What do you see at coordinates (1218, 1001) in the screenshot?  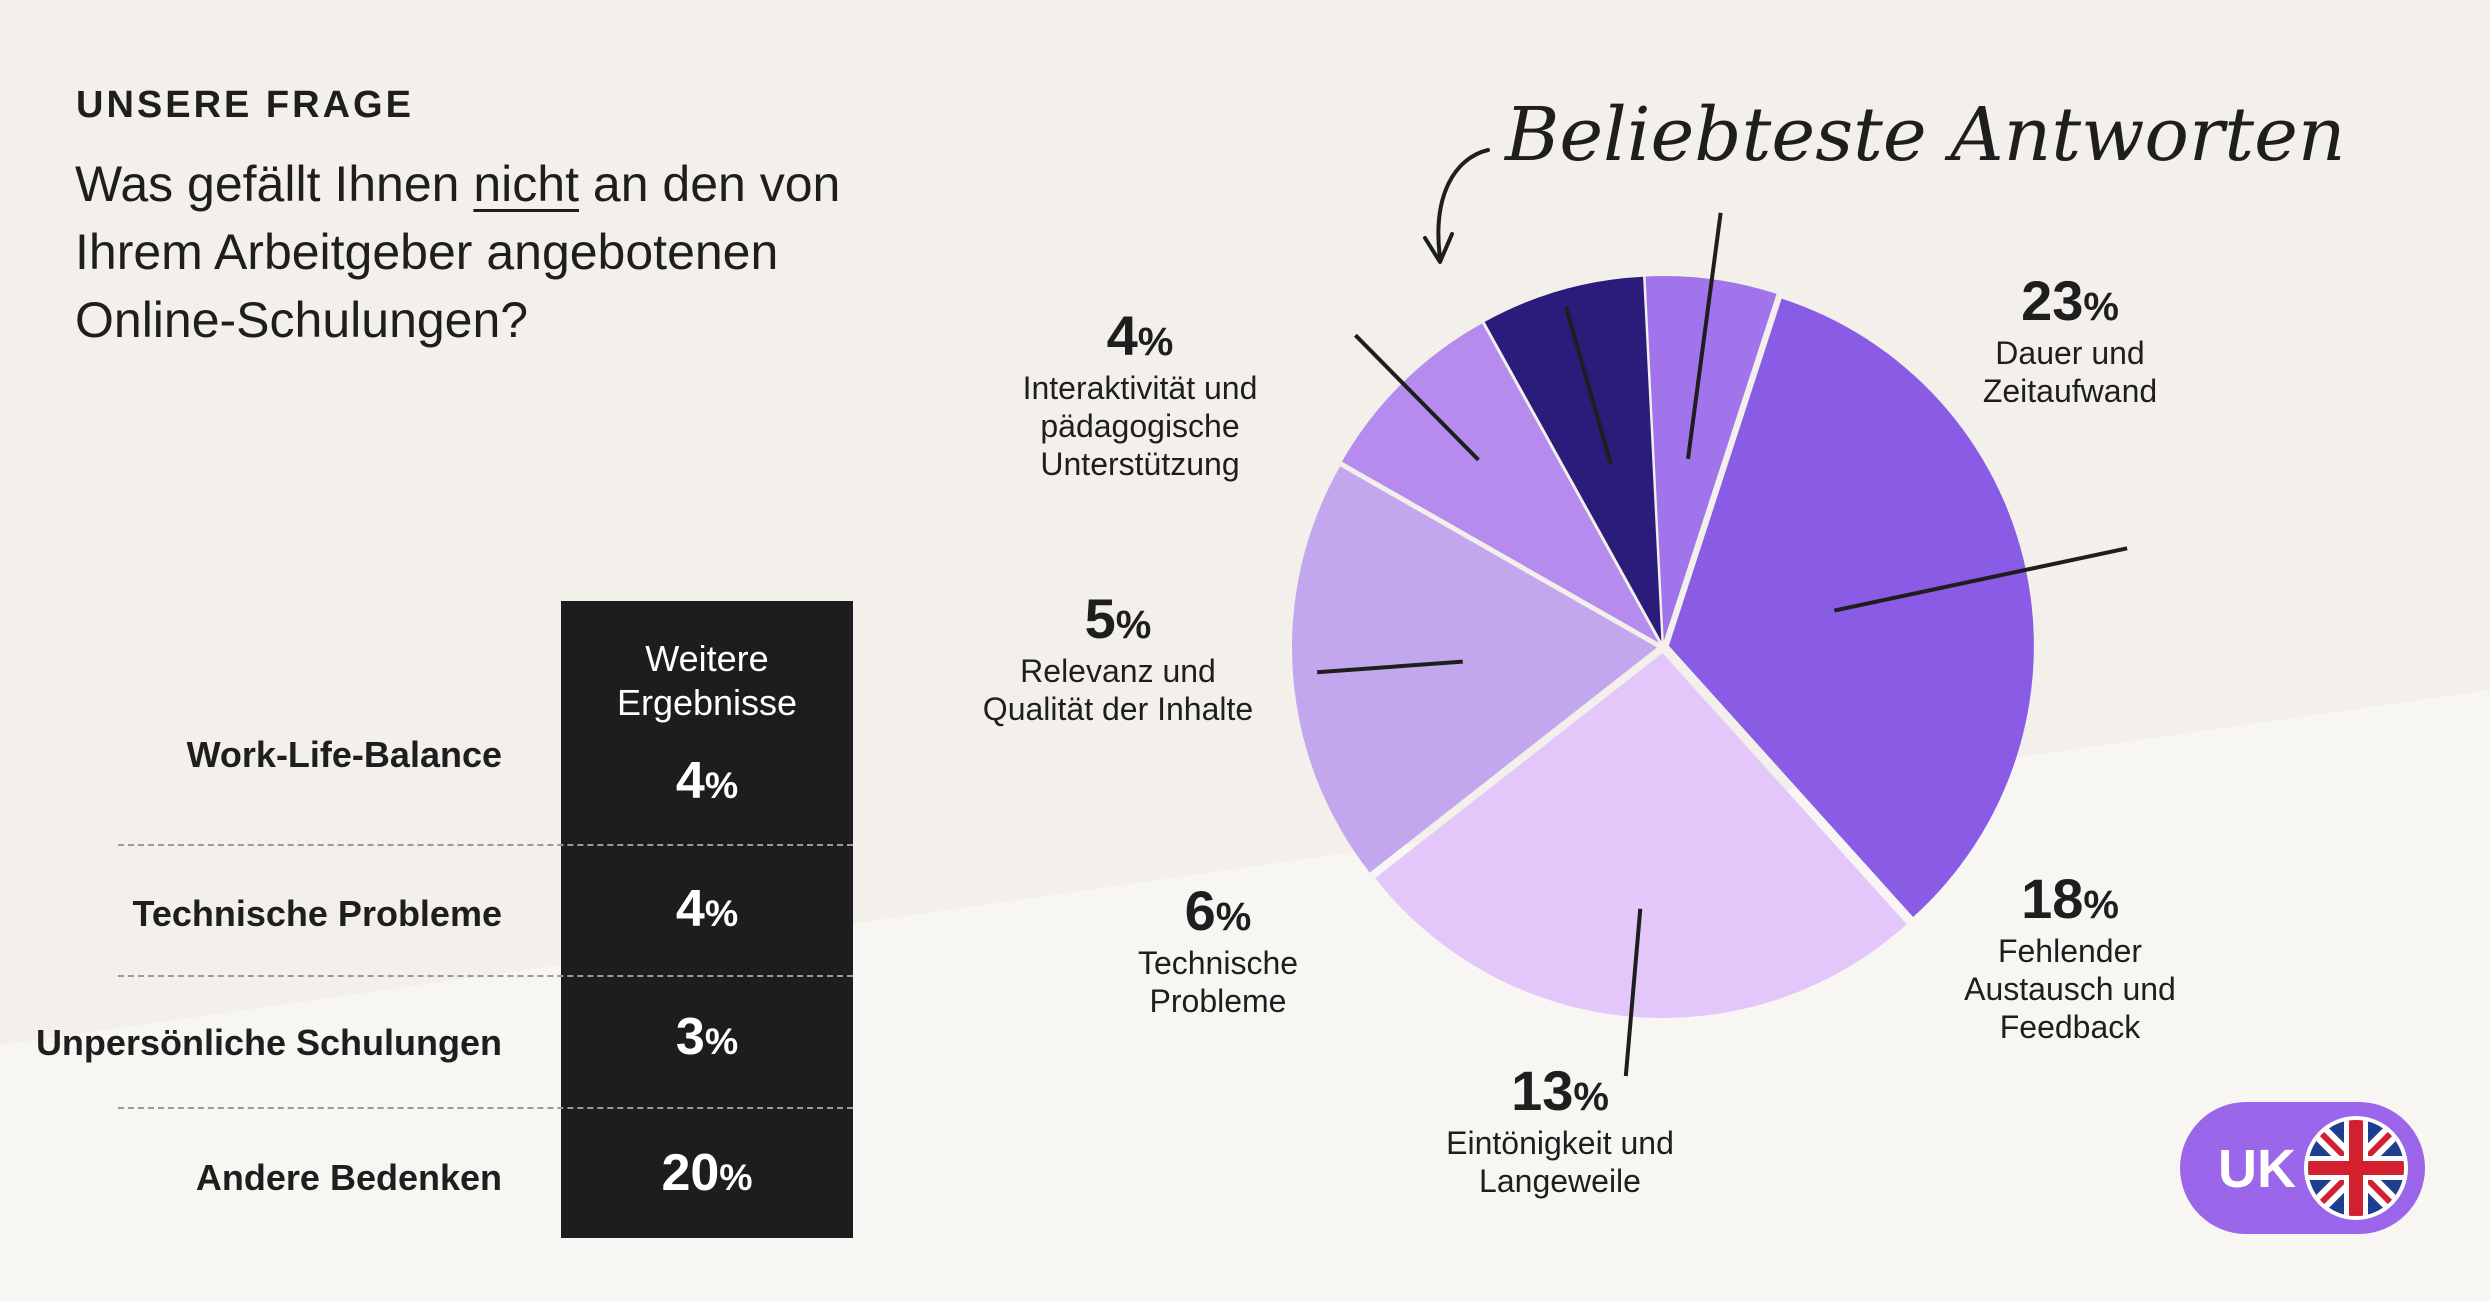 I see `slice-category-label: Probleme` at bounding box center [1218, 1001].